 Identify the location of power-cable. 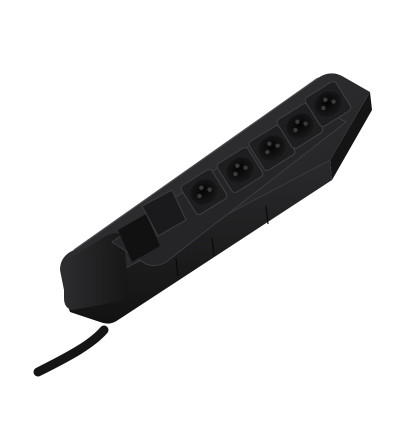
(71, 351).